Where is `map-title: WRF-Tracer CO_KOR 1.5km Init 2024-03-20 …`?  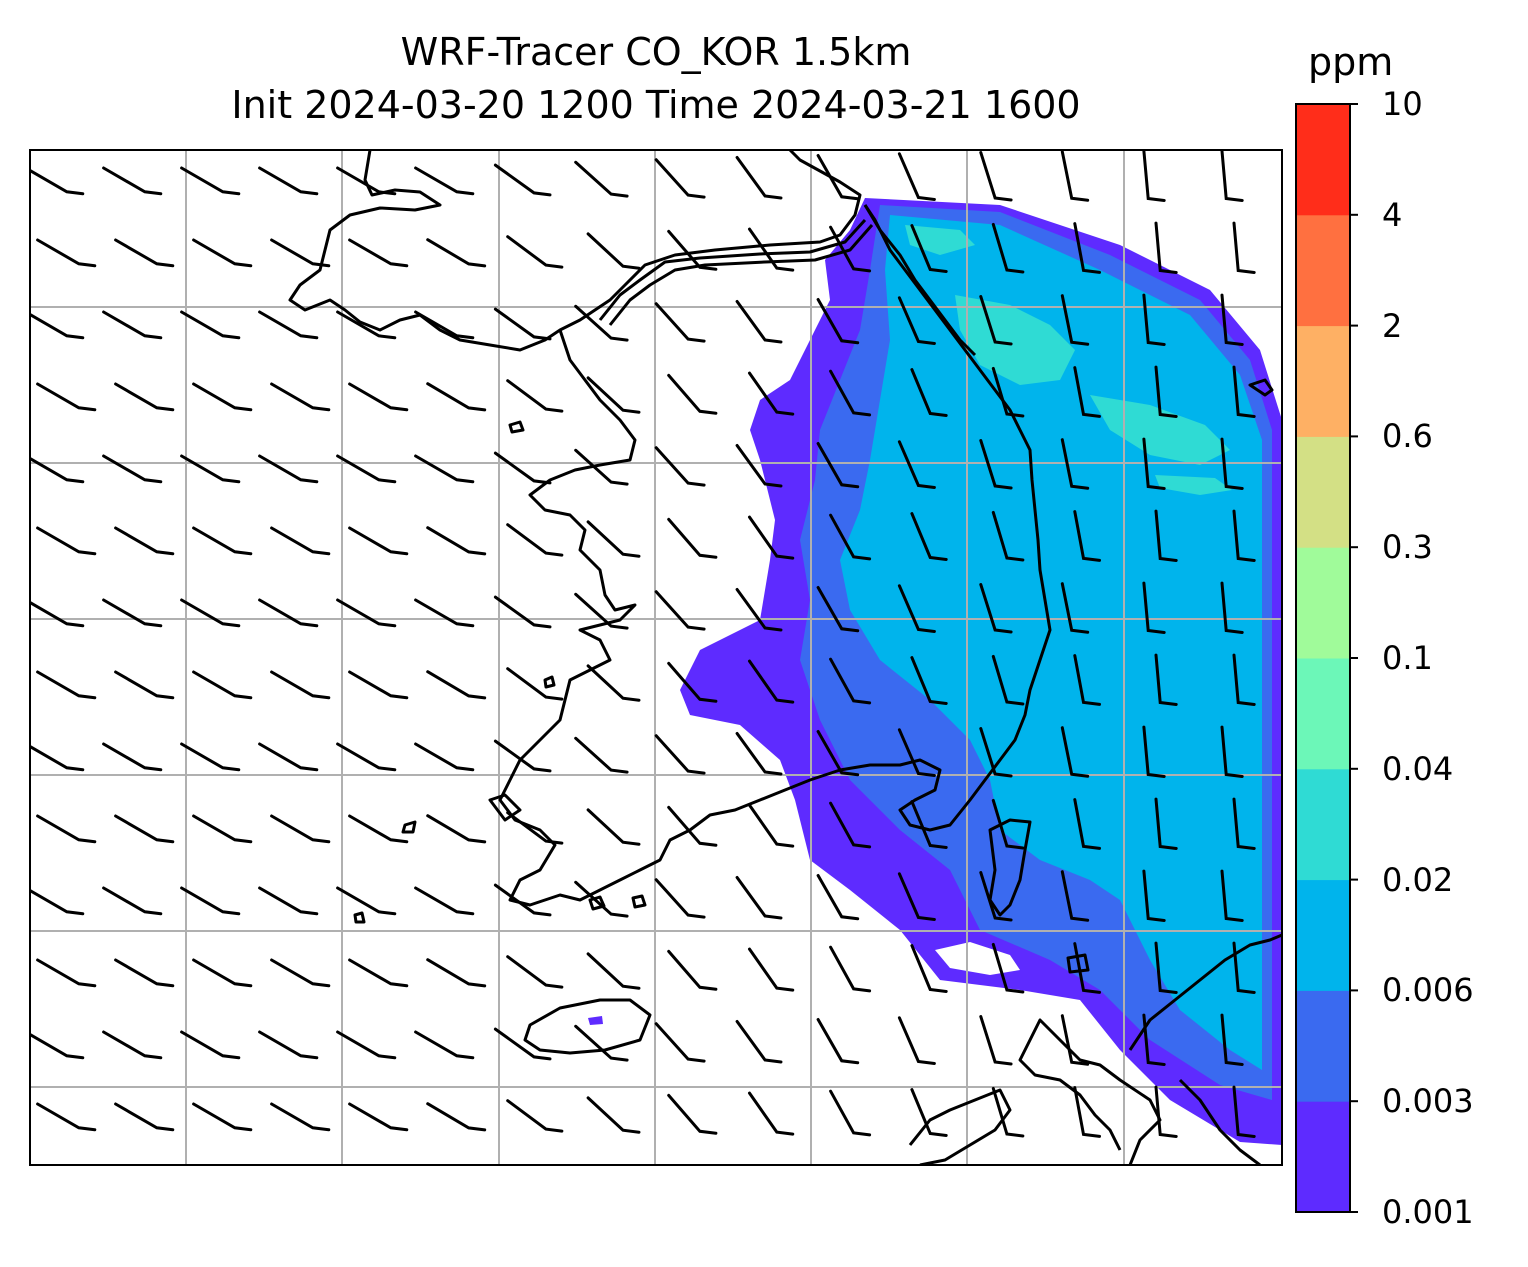
map-title: WRF-Tracer CO_KOR 1.5km Init 2024-03-20 … is located at coordinates (656, 79).